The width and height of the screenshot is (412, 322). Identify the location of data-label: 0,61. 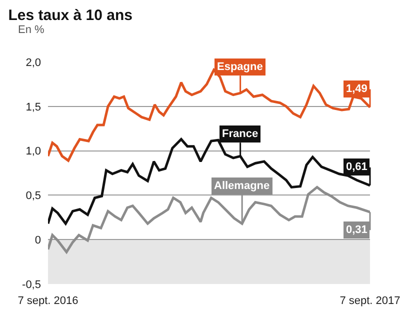
(357, 167).